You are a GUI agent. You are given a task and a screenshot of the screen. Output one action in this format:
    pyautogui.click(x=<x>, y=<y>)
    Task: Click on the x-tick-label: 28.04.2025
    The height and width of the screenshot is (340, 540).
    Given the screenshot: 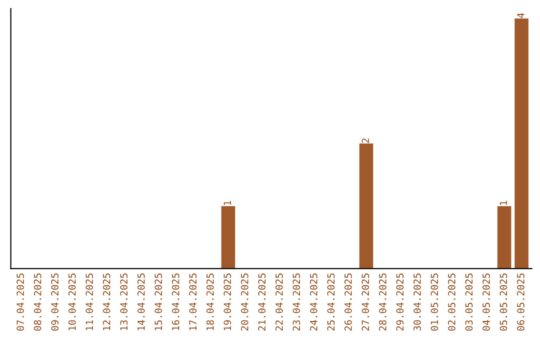 What is the action you would take?
    pyautogui.click(x=382, y=302)
    